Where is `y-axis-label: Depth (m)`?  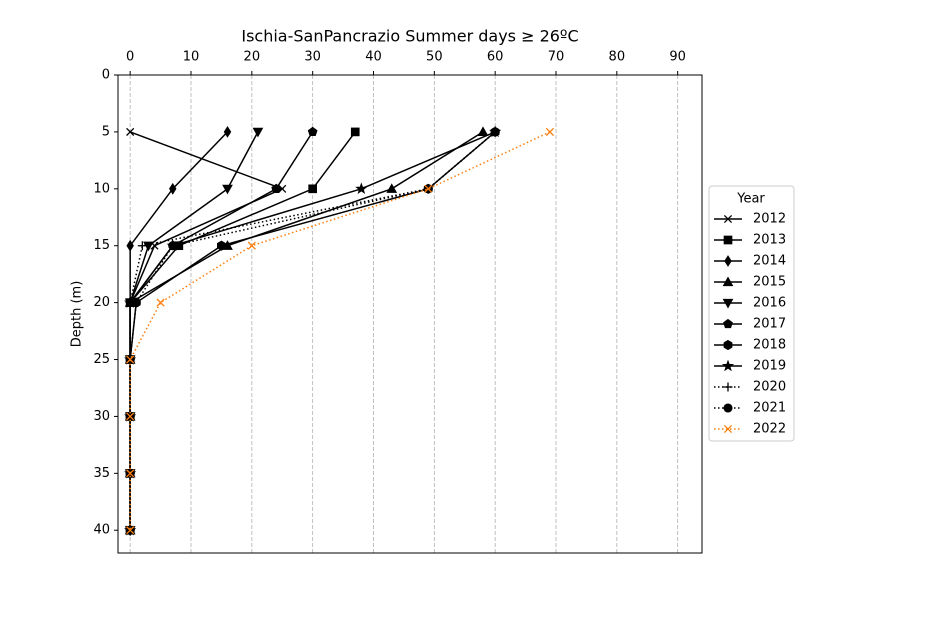
y-axis-label: Depth (m) is located at coordinates (77, 314).